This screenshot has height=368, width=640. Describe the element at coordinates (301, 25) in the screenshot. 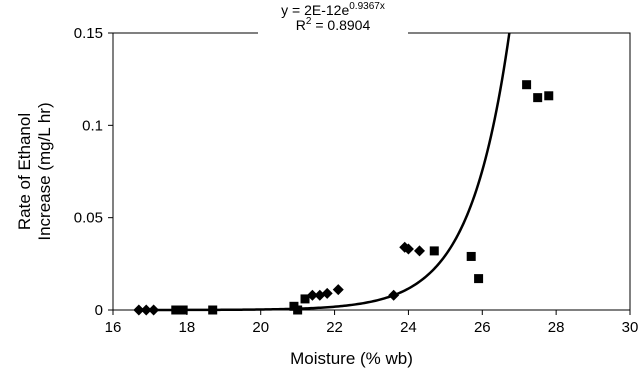

I see `r2-prefix: R` at that location.